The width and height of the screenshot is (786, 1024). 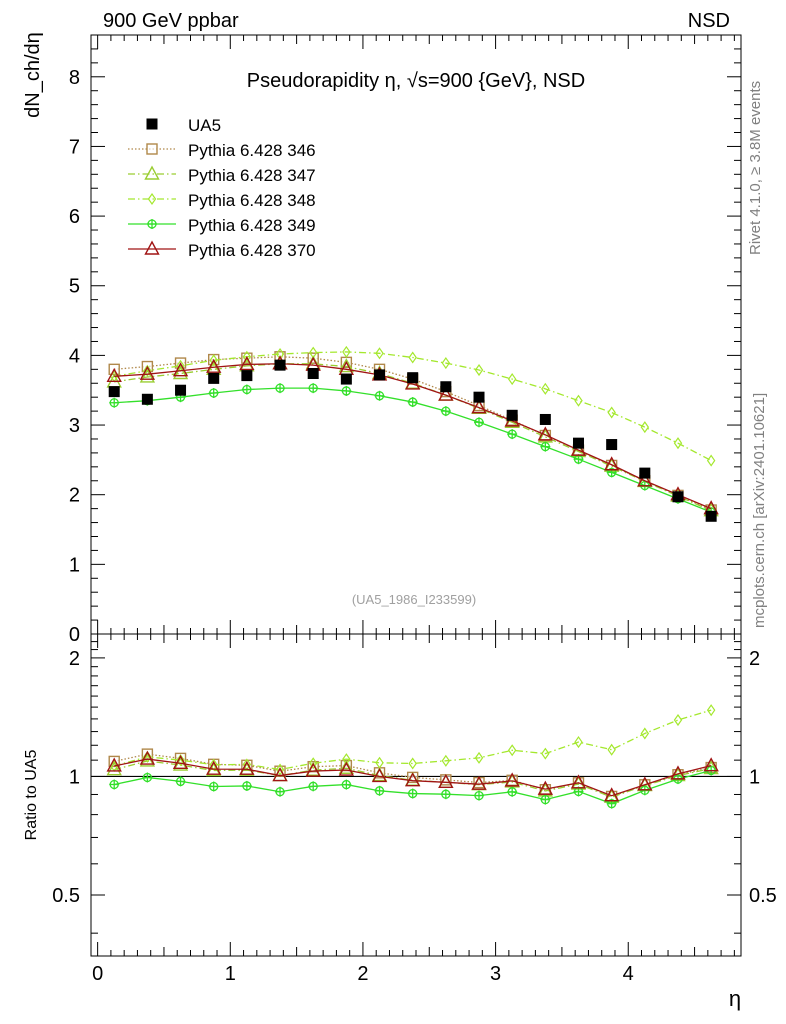 What do you see at coordinates (33, 75) in the screenshot?
I see `y-axis-label: dN_ch/dη` at bounding box center [33, 75].